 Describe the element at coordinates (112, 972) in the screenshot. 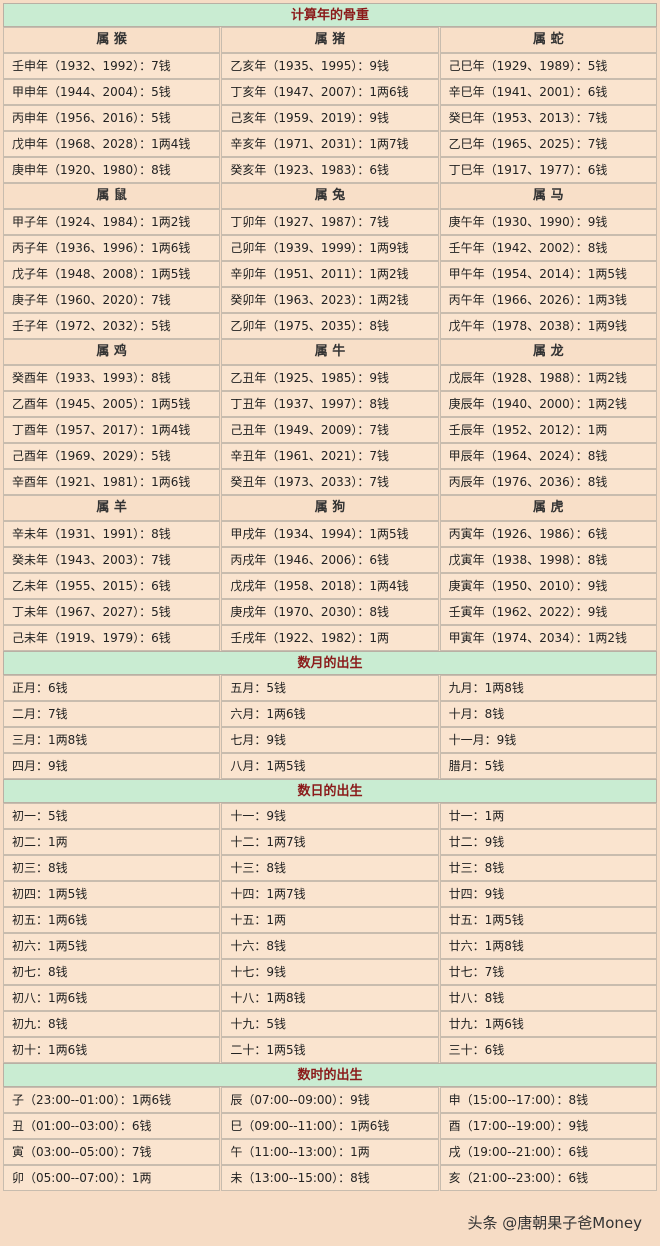

I see `cell: 初七：8钱` at that location.